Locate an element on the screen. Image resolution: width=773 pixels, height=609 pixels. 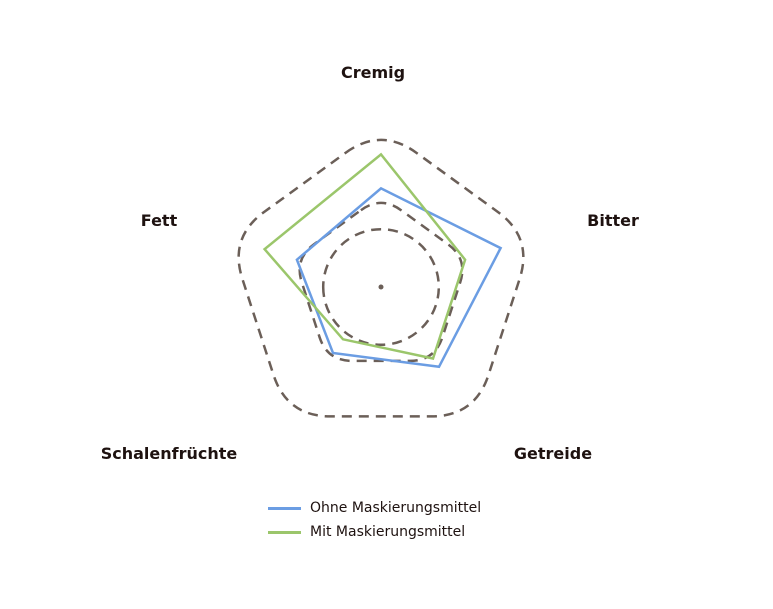
axis-label-3: Getreide is located at coordinates (553, 453).